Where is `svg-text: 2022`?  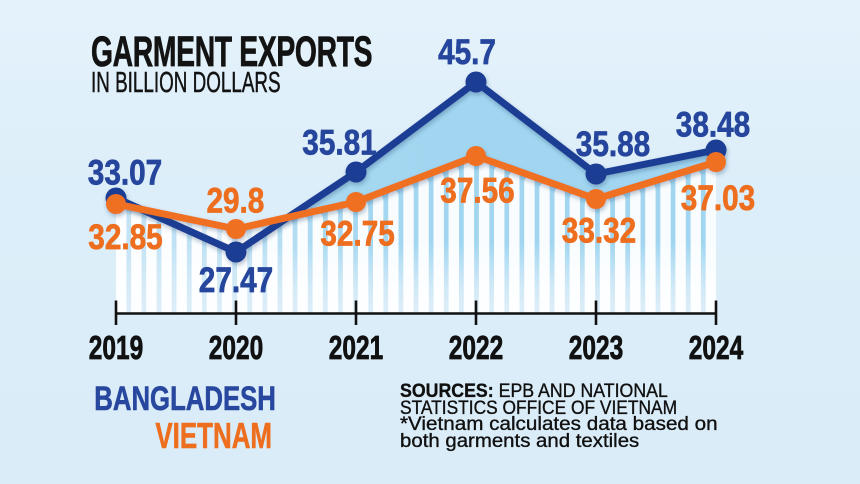
svg-text: 2022 is located at coordinates (476, 348).